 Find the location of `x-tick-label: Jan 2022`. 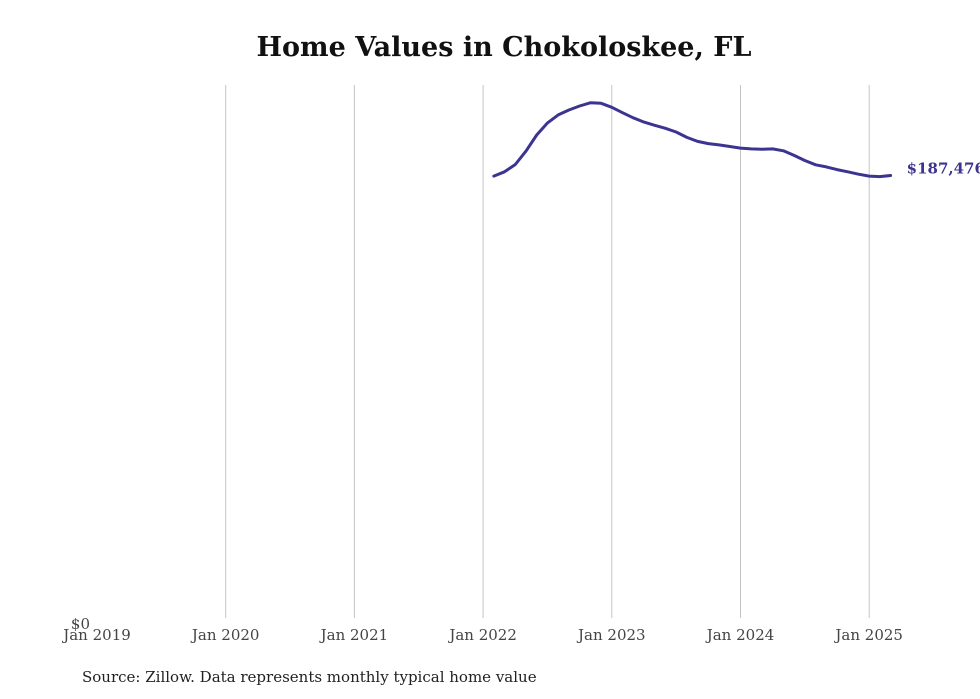

x-tick-label: Jan 2022 is located at coordinates (482, 635).